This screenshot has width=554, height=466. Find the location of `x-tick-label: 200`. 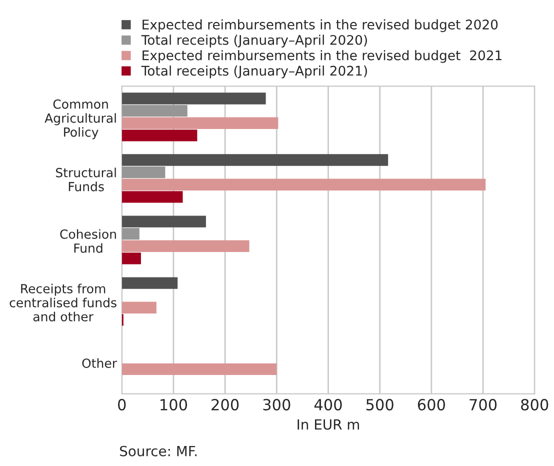

x-tick-label: 200 is located at coordinates (225, 404).